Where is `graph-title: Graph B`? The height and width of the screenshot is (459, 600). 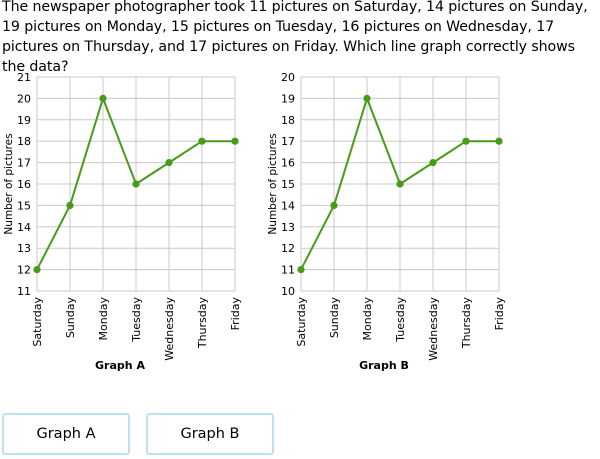 graph-title: Graph B is located at coordinates (384, 365).